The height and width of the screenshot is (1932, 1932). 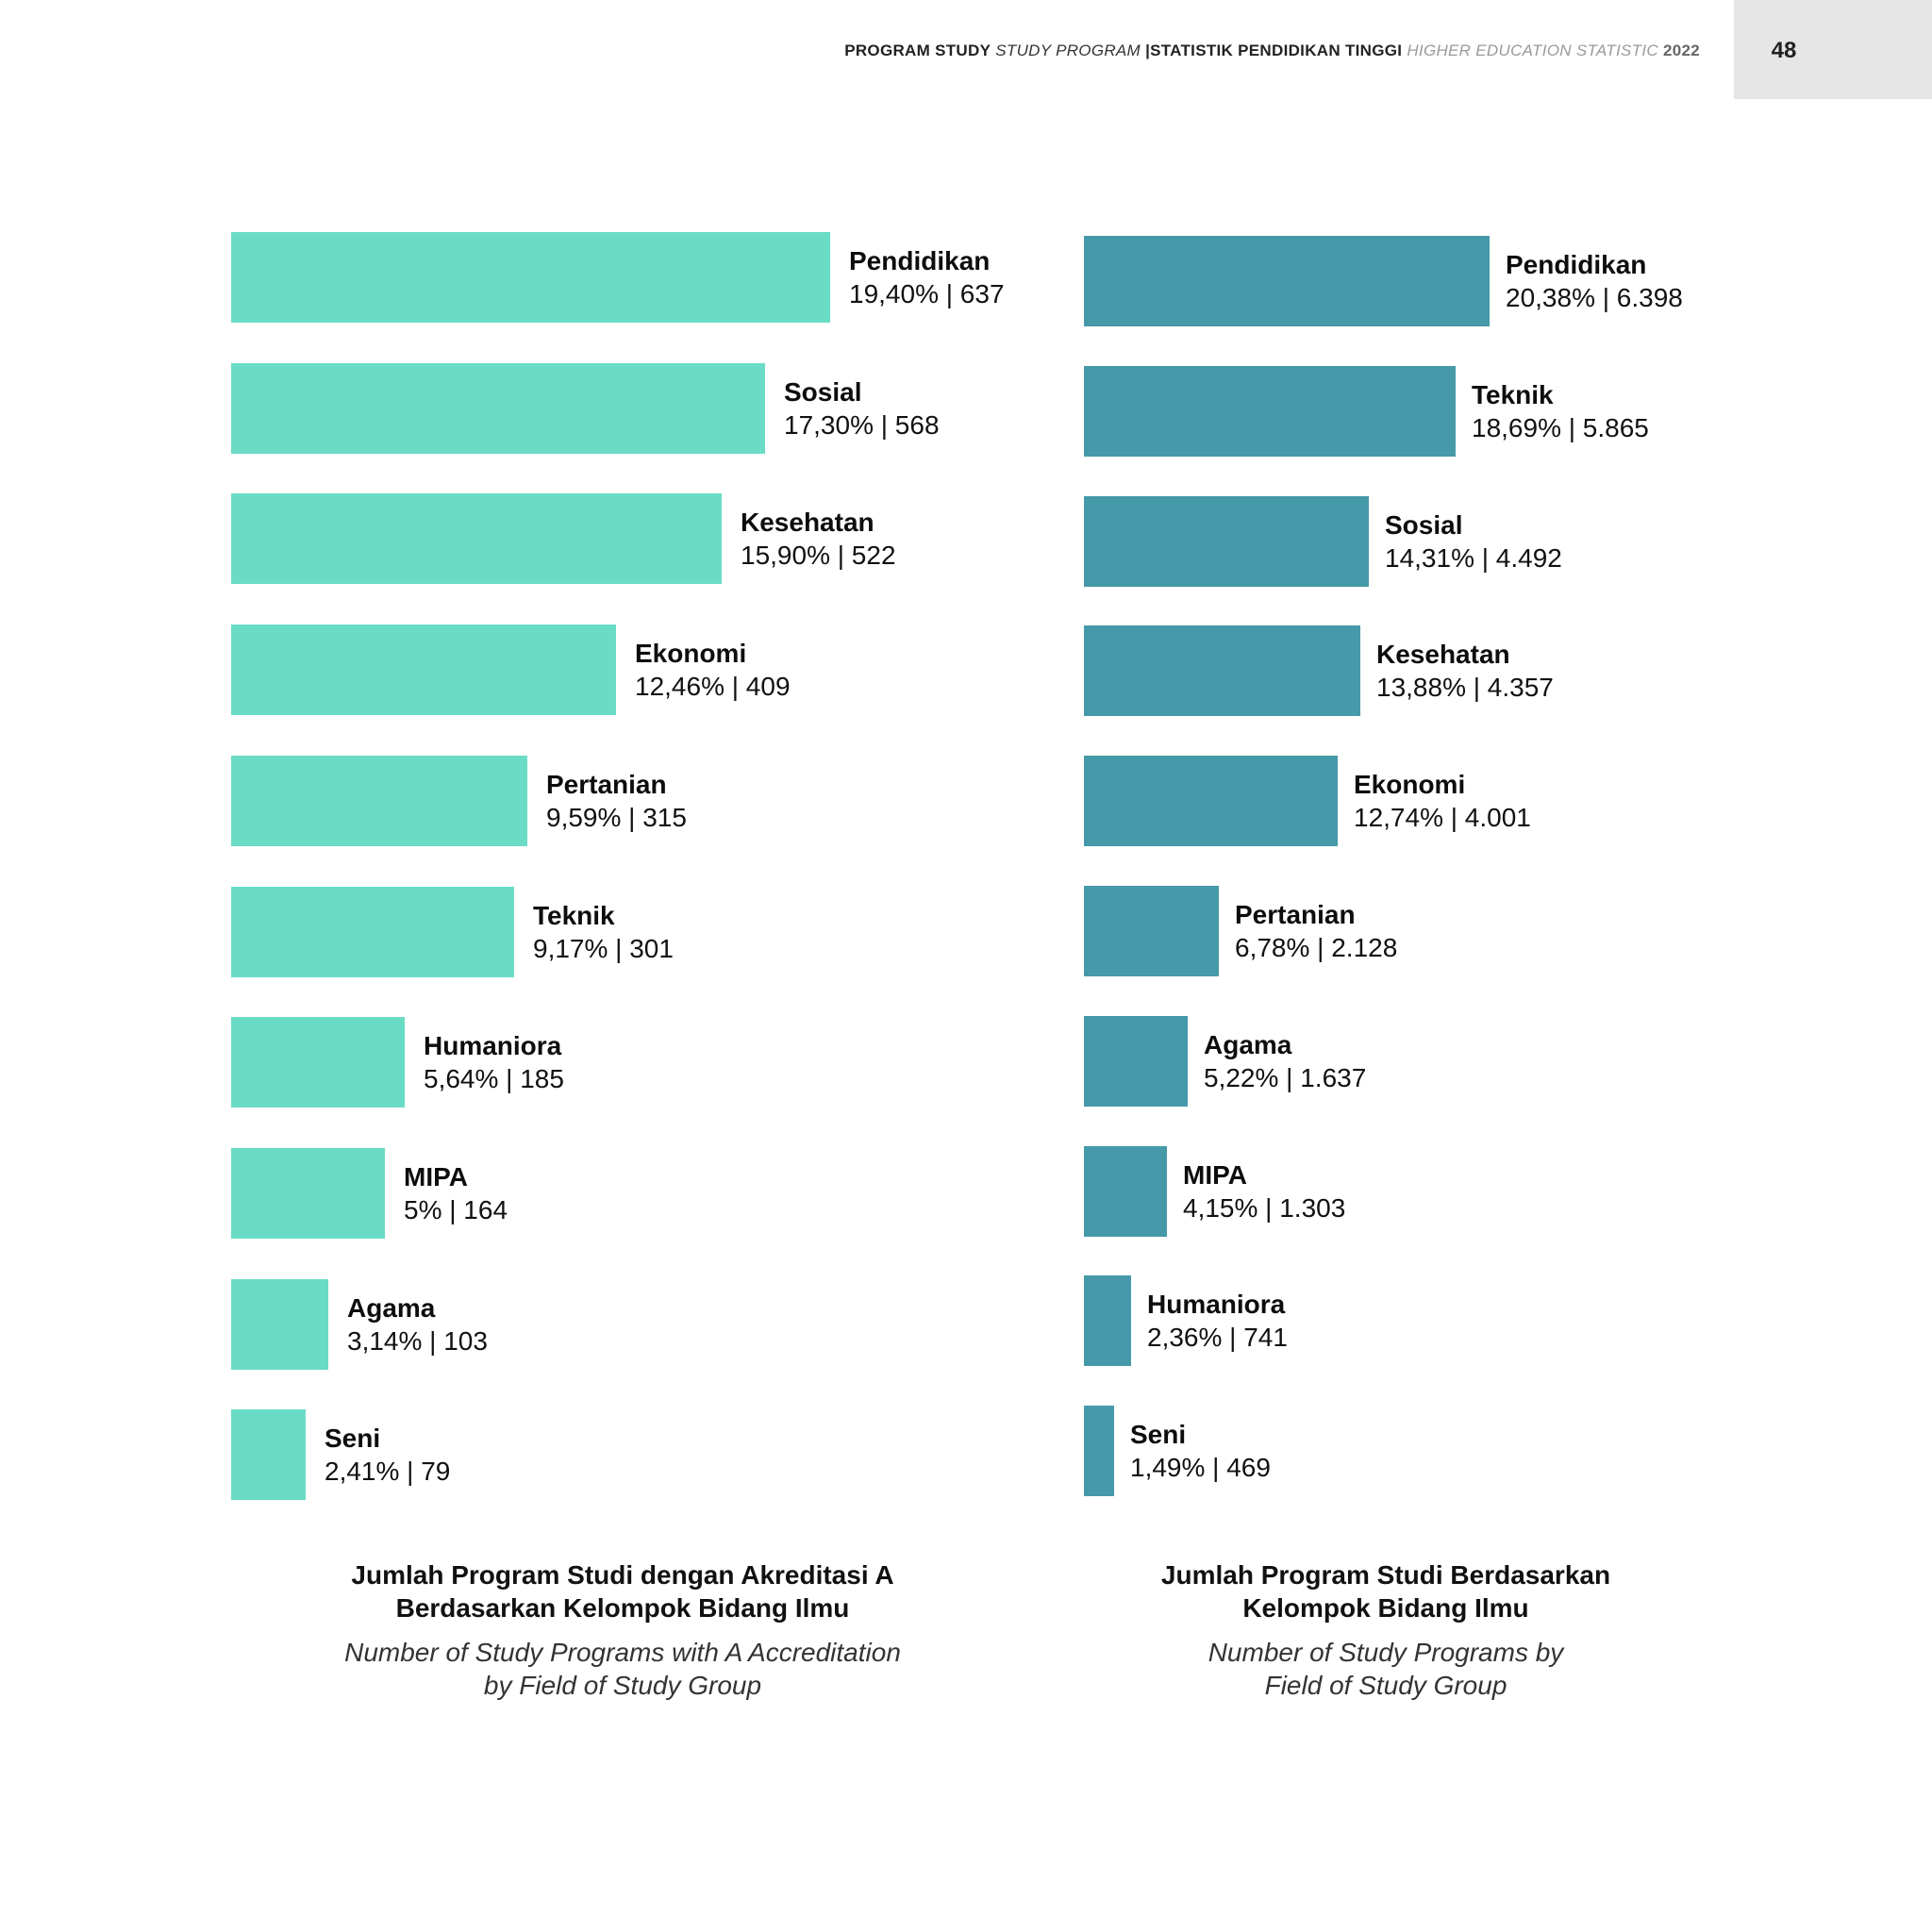 I want to click on caption-subtitle-line1: Number of Study Programs by, so click(x=1386, y=1652).